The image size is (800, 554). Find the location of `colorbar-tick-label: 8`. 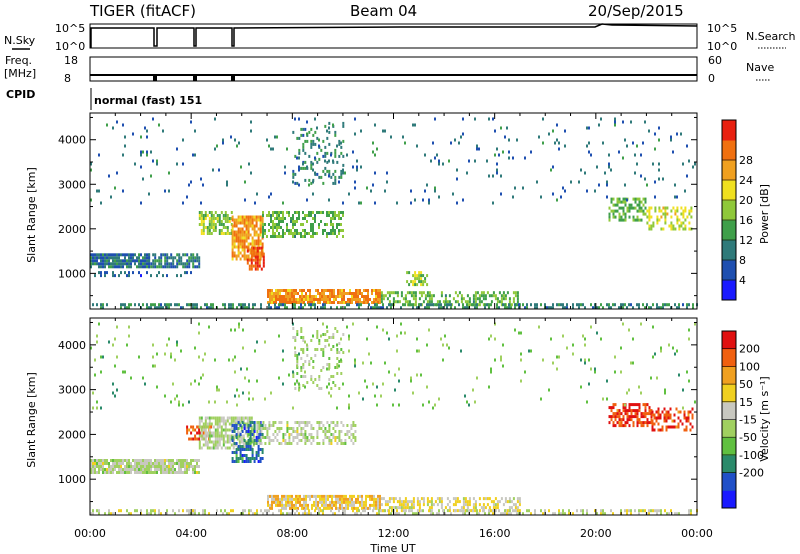

colorbar-tick-label: 8 is located at coordinates (742, 260).